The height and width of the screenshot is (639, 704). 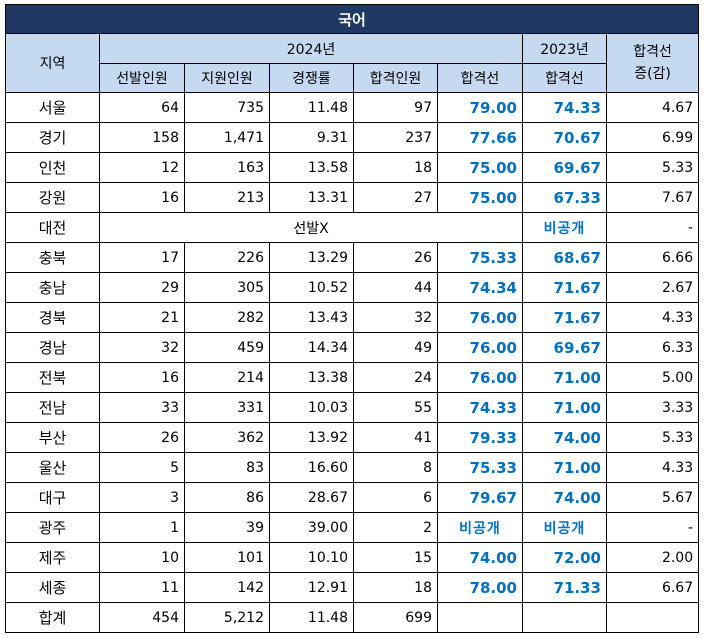 I want to click on table-row: 울산 5 83 16.60 8 75.33 71.00 4.33, so click(x=352, y=467).